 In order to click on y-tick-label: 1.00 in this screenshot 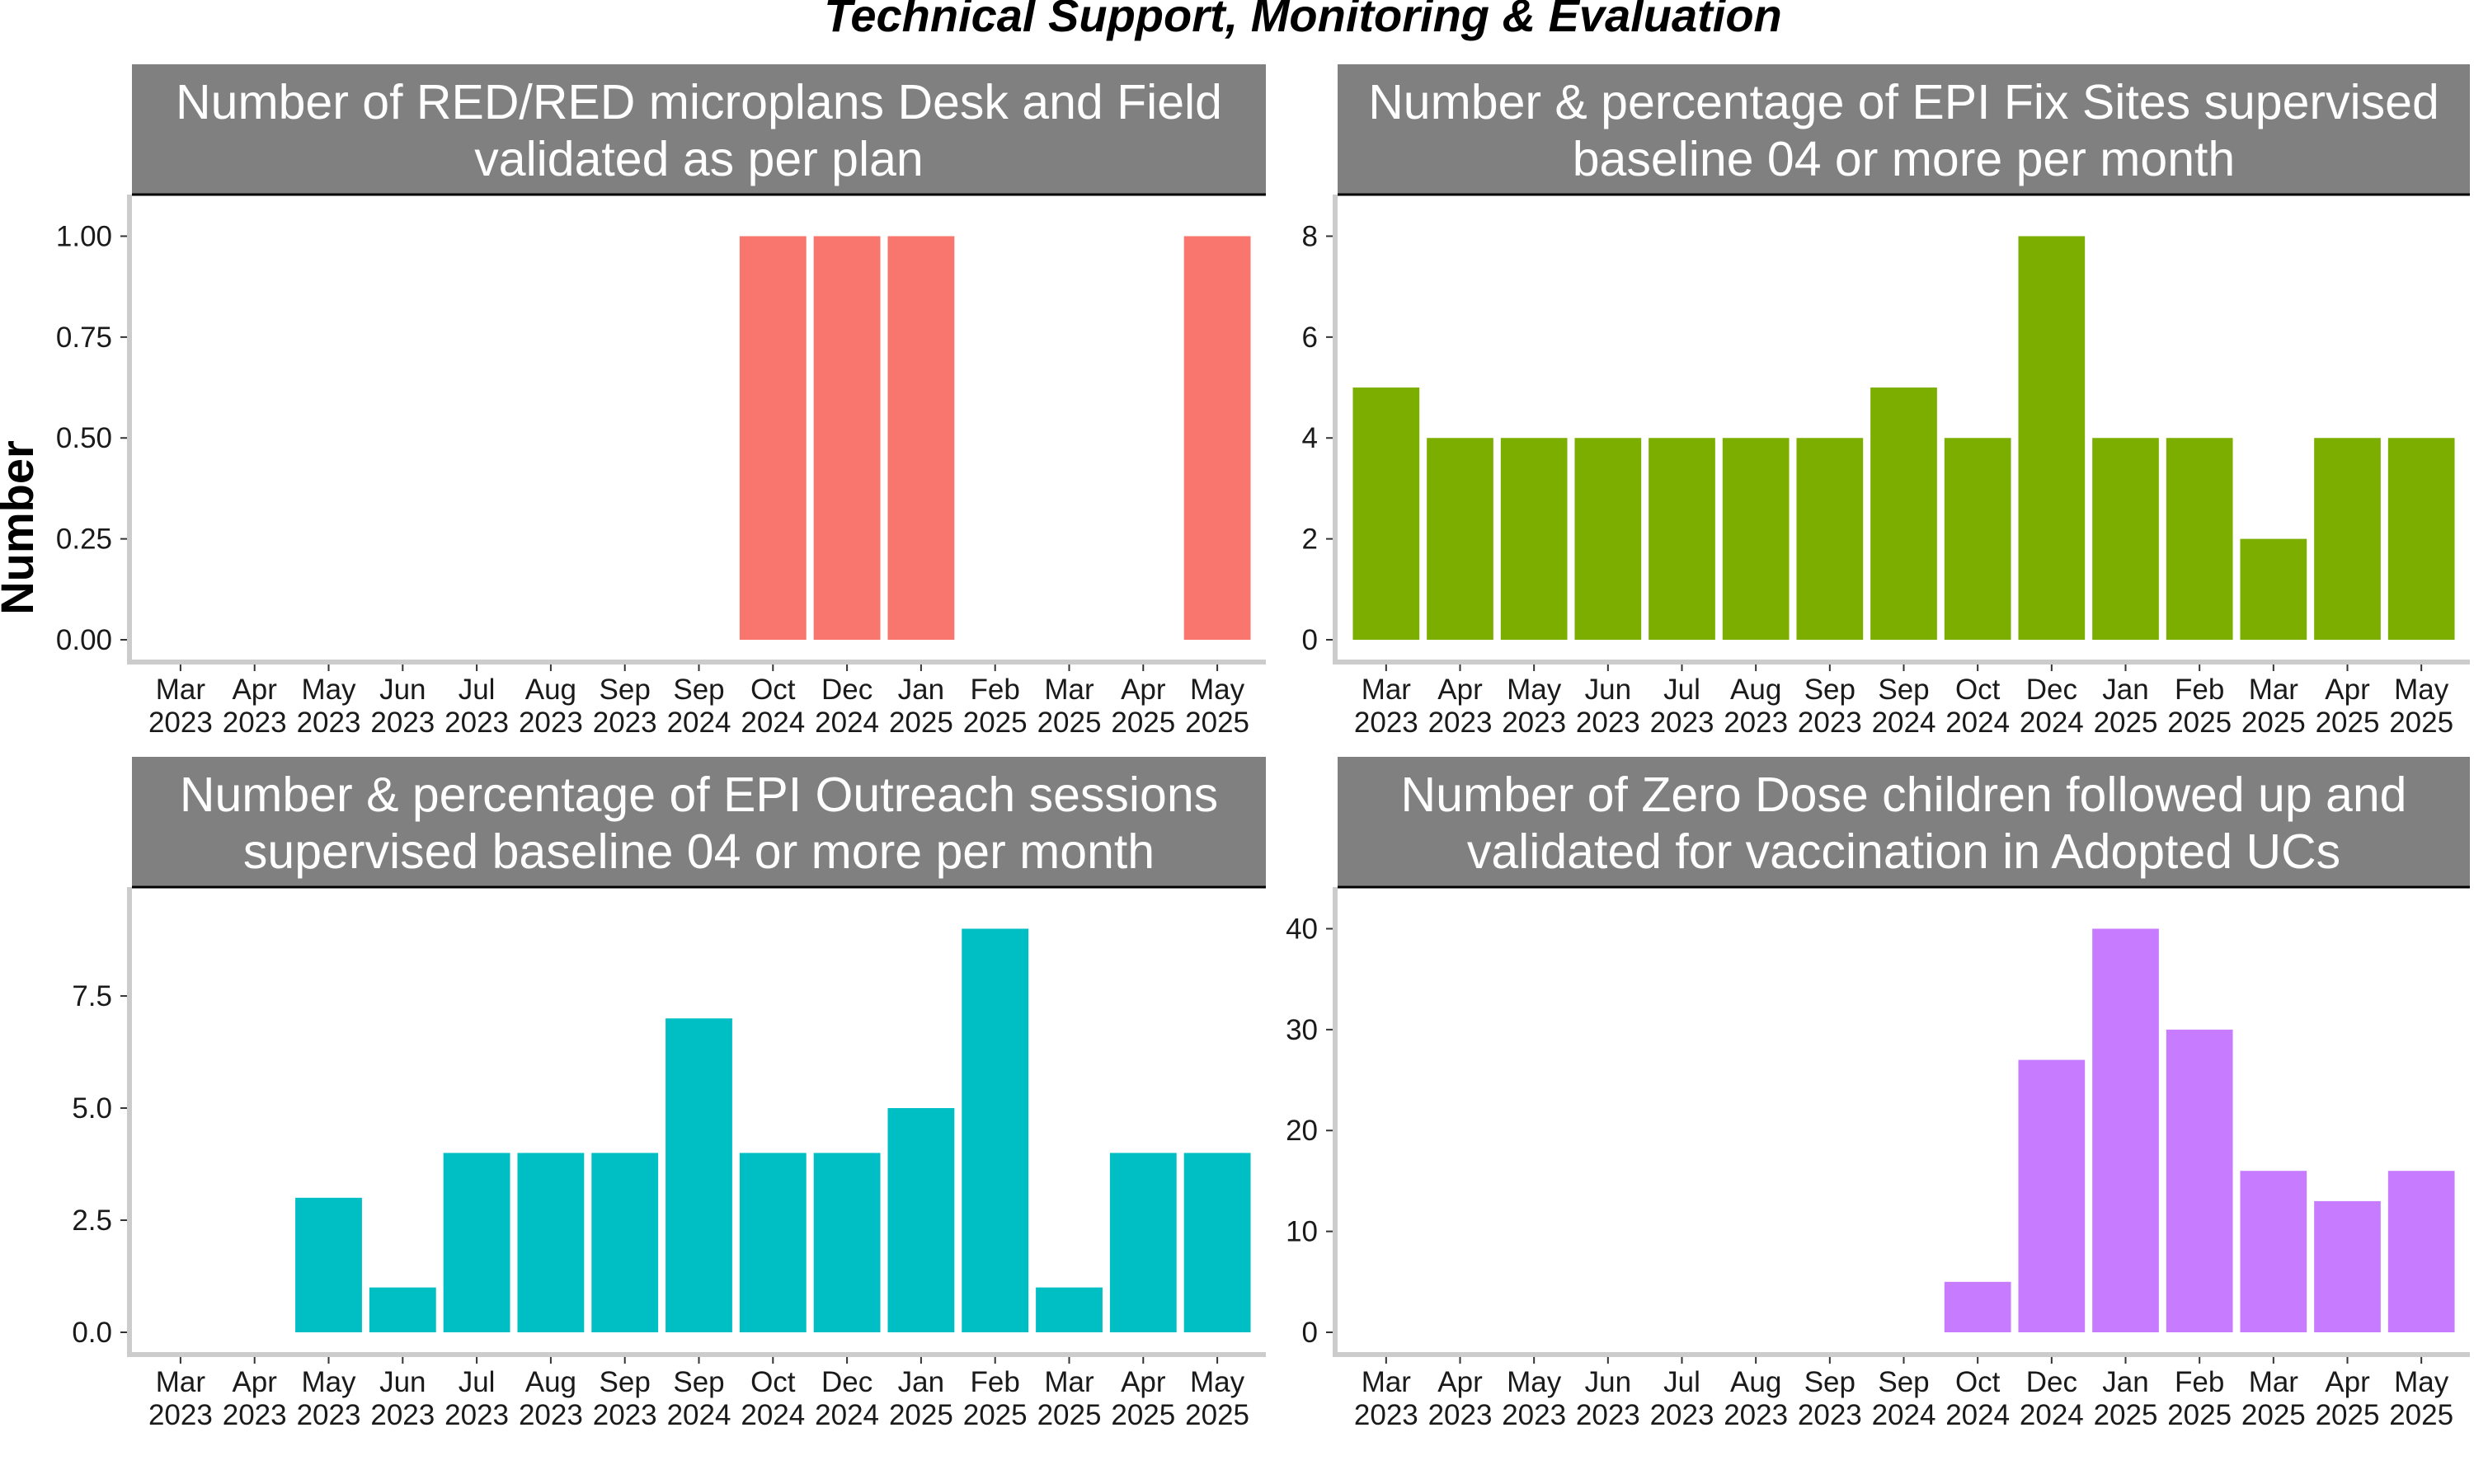, I will do `click(84, 236)`.